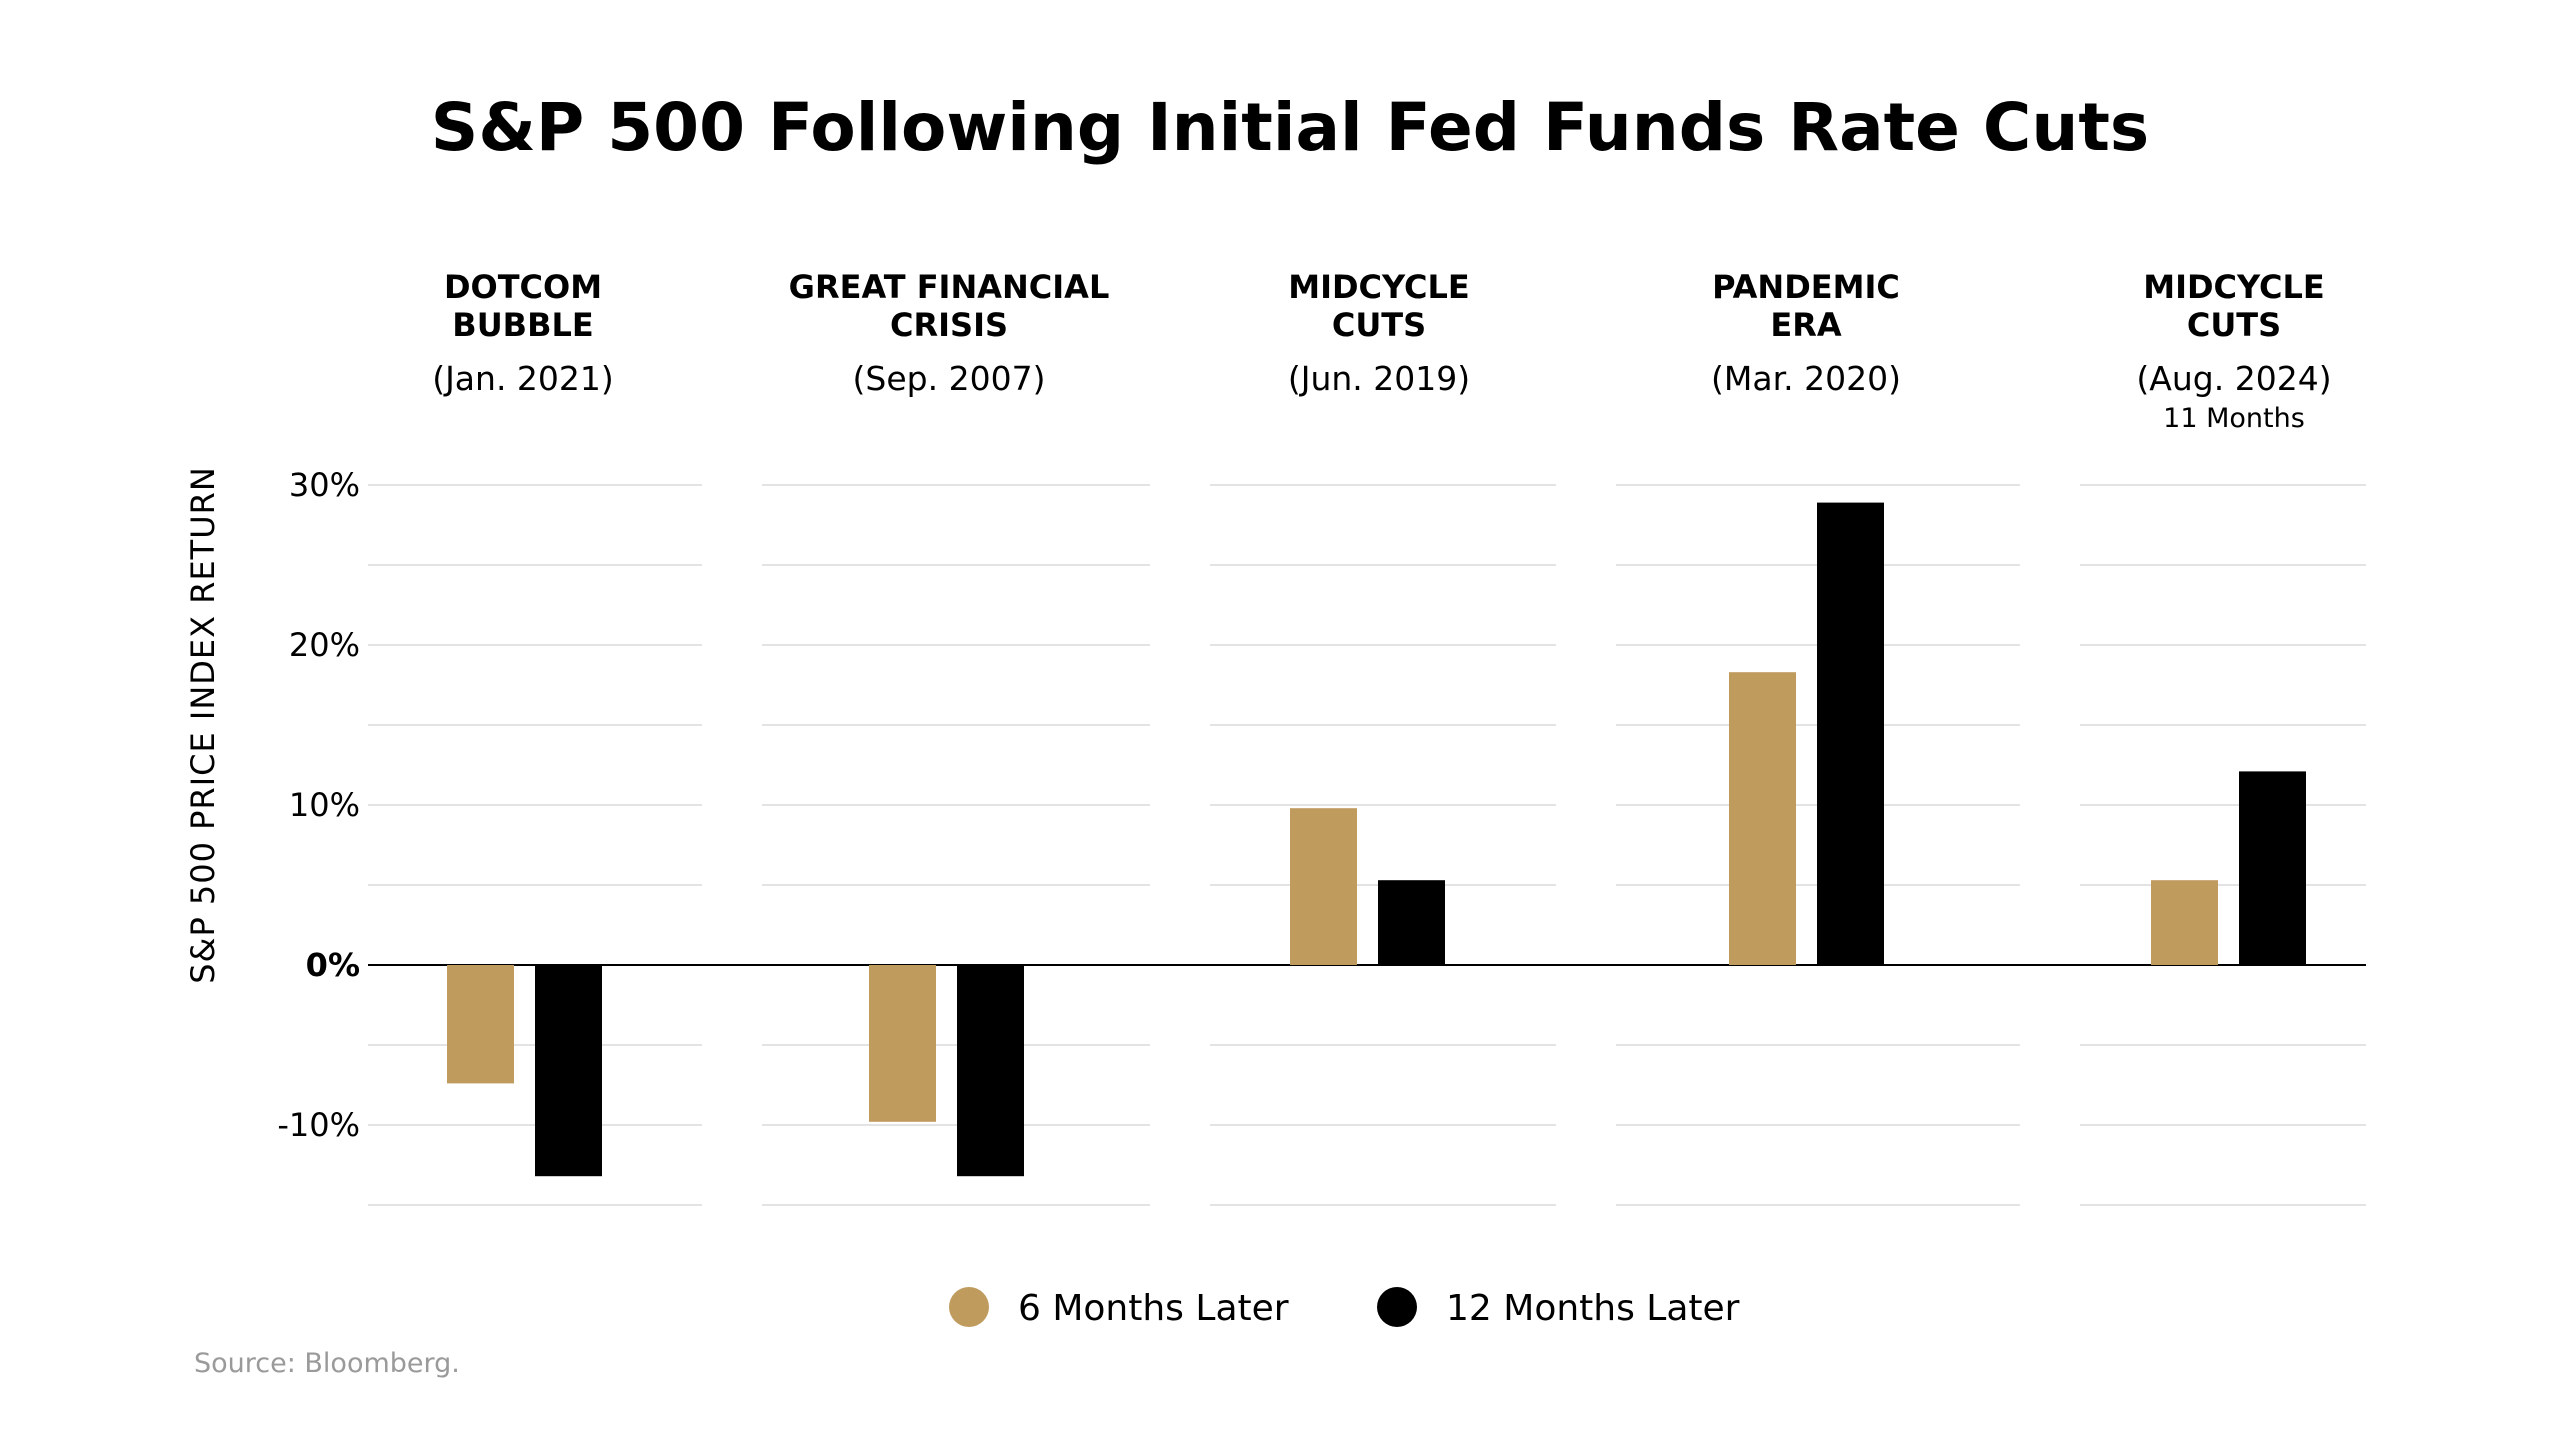 The width and height of the screenshot is (2560, 1440). What do you see at coordinates (2233, 378) in the screenshot?
I see `category-date-label: (Aug. 2024)` at bounding box center [2233, 378].